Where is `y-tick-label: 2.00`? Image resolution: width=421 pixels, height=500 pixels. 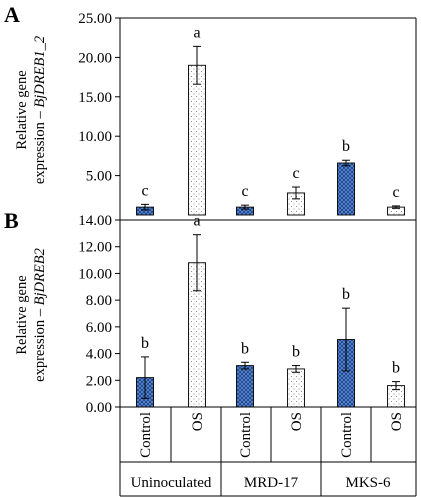
y-tick-label: 2.00 is located at coordinates (99, 381).